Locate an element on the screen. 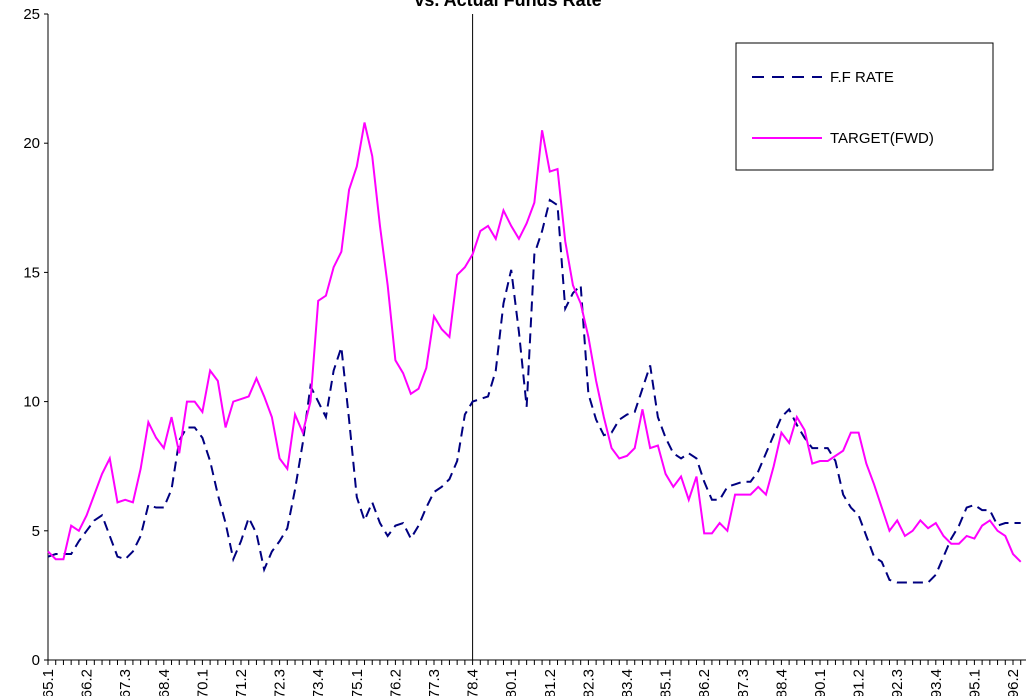 The width and height of the screenshot is (1028, 696). x-tick-label: 87.3 is located at coordinates (743, 682).